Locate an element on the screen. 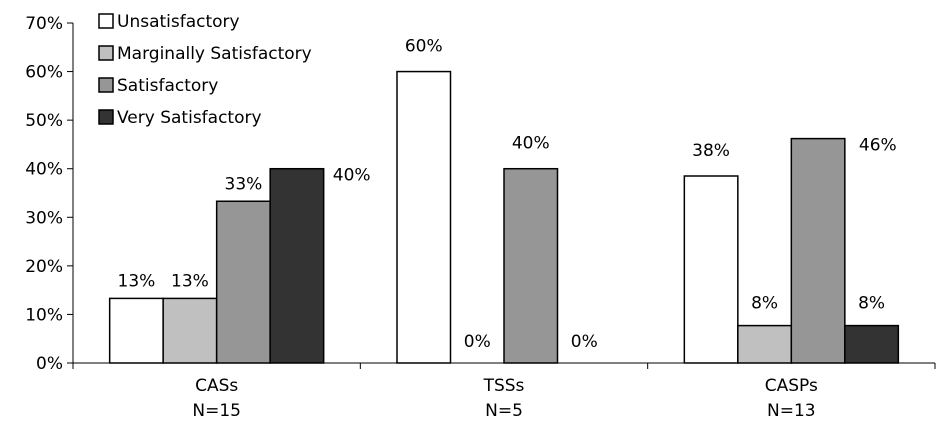 This screenshot has width=949, height=428. y-tick-label: 40% is located at coordinates (44, 170).